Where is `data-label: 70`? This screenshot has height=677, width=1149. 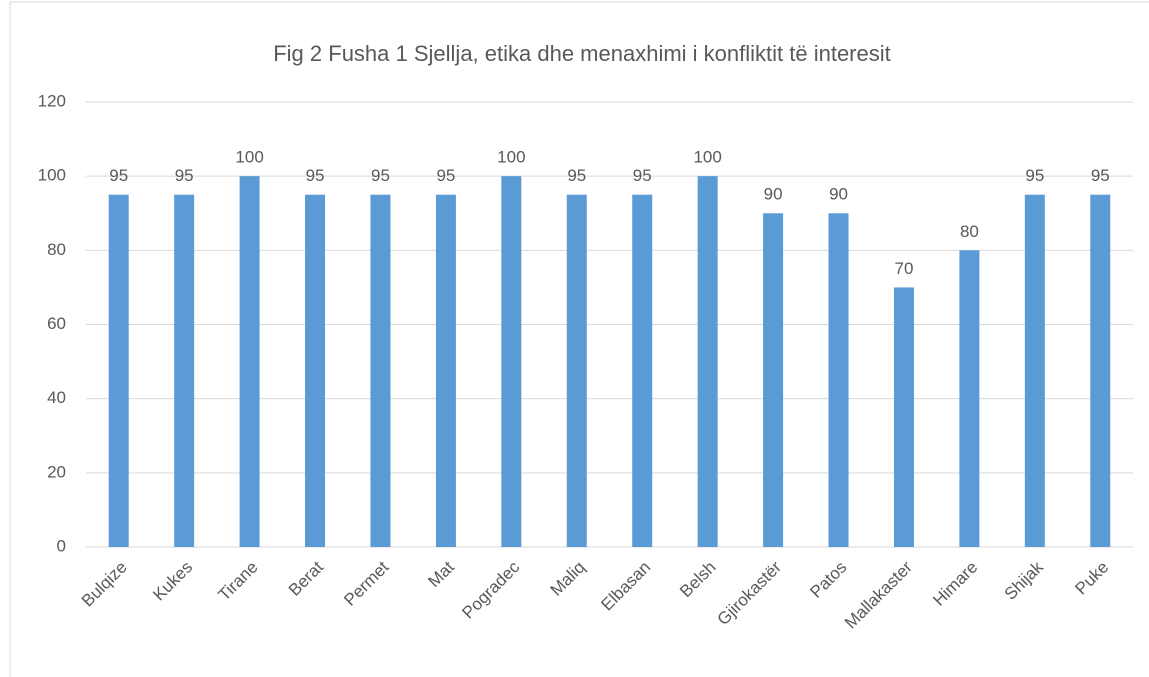
data-label: 70 is located at coordinates (904, 268).